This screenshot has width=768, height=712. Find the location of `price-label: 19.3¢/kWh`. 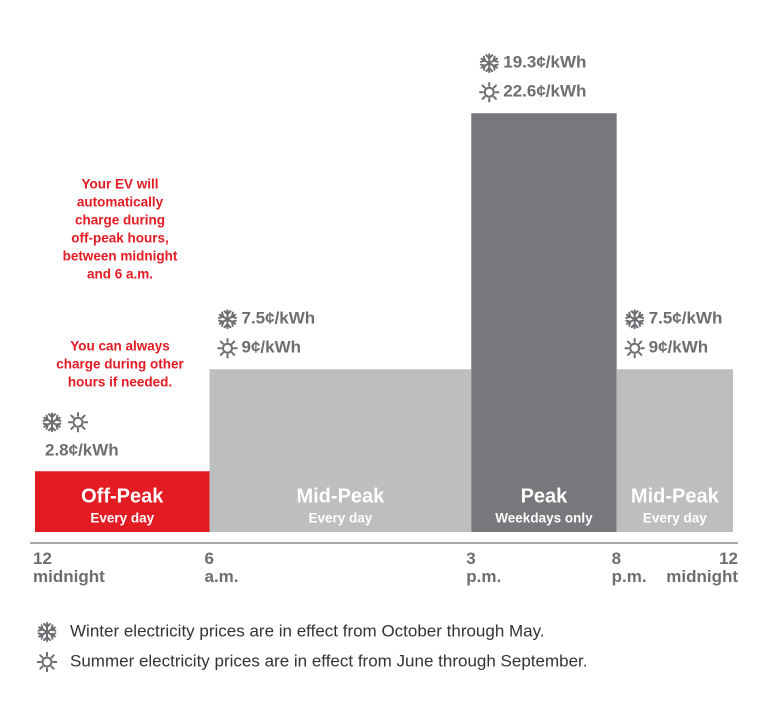

price-label: 19.3¢/kWh is located at coordinates (544, 62).